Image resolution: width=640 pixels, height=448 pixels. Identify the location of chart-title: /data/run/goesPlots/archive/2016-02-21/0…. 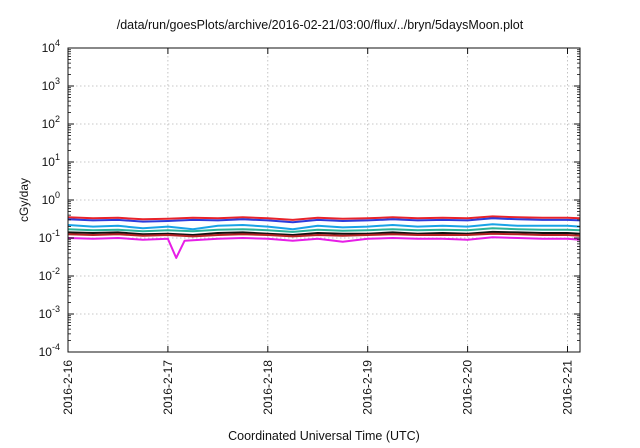
(320, 25).